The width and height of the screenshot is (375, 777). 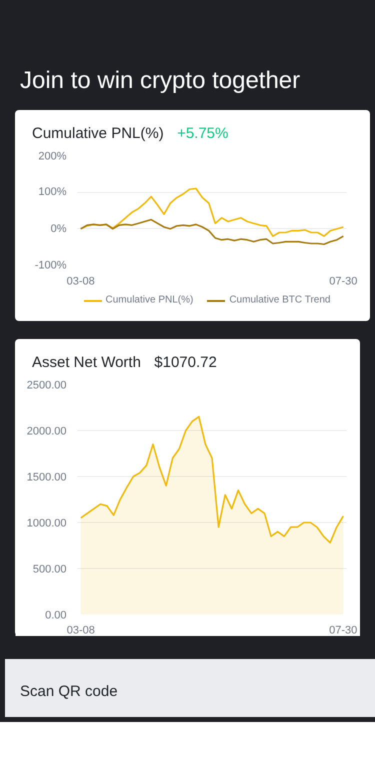 What do you see at coordinates (202, 133) in the screenshot?
I see `chart-subtitle: +5.75%` at bounding box center [202, 133].